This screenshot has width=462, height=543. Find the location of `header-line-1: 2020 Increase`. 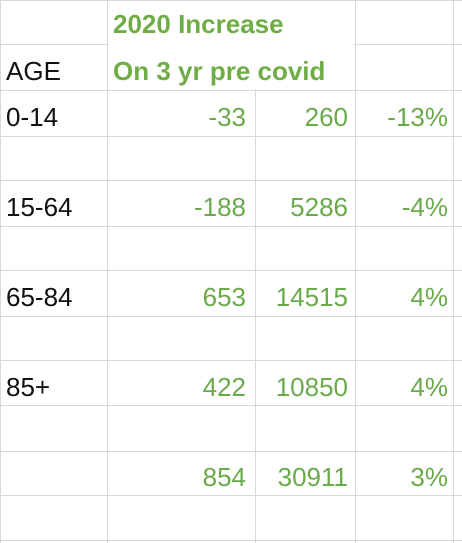

header-line-1: 2020 Increase is located at coordinates (198, 24).